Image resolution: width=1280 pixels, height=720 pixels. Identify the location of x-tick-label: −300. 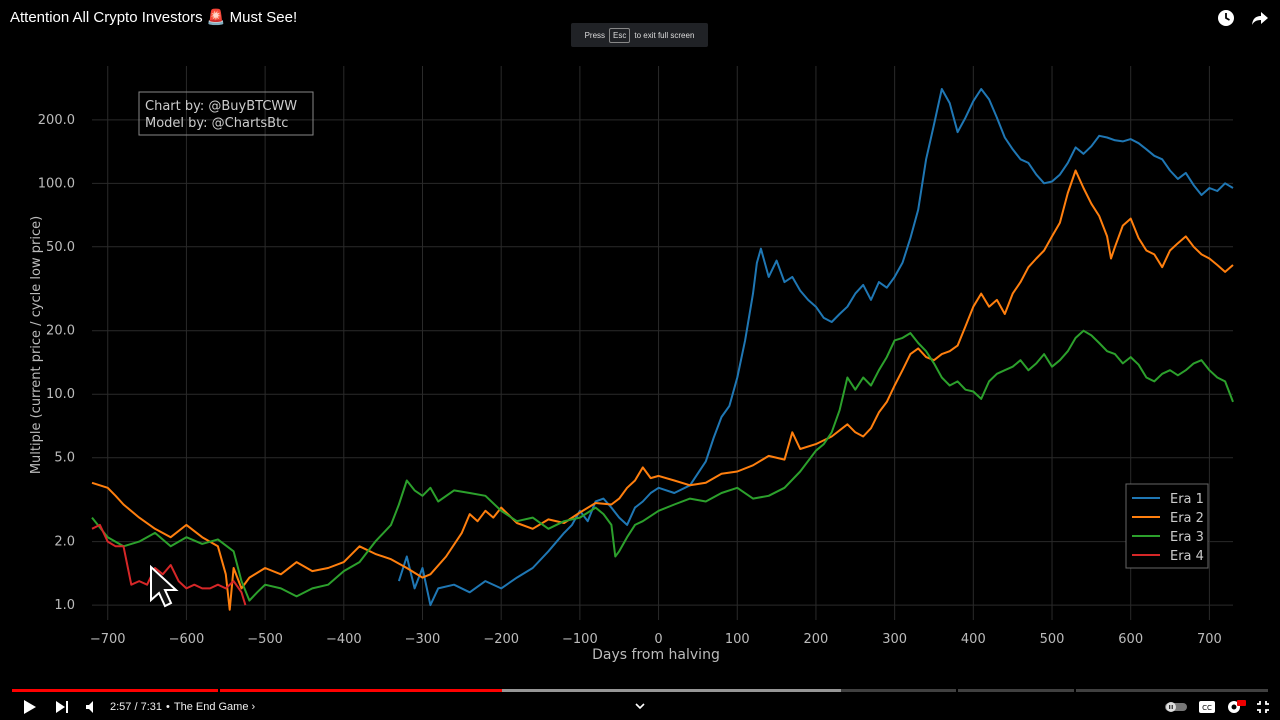
(423, 639).